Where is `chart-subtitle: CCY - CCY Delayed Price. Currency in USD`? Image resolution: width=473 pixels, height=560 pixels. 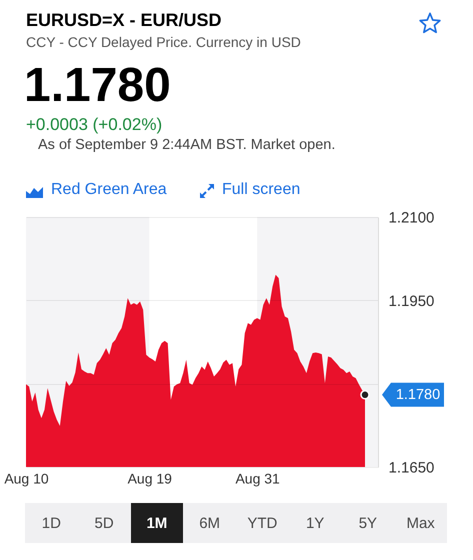
chart-subtitle: CCY - CCY Delayed Price. Currency in USD is located at coordinates (163, 42).